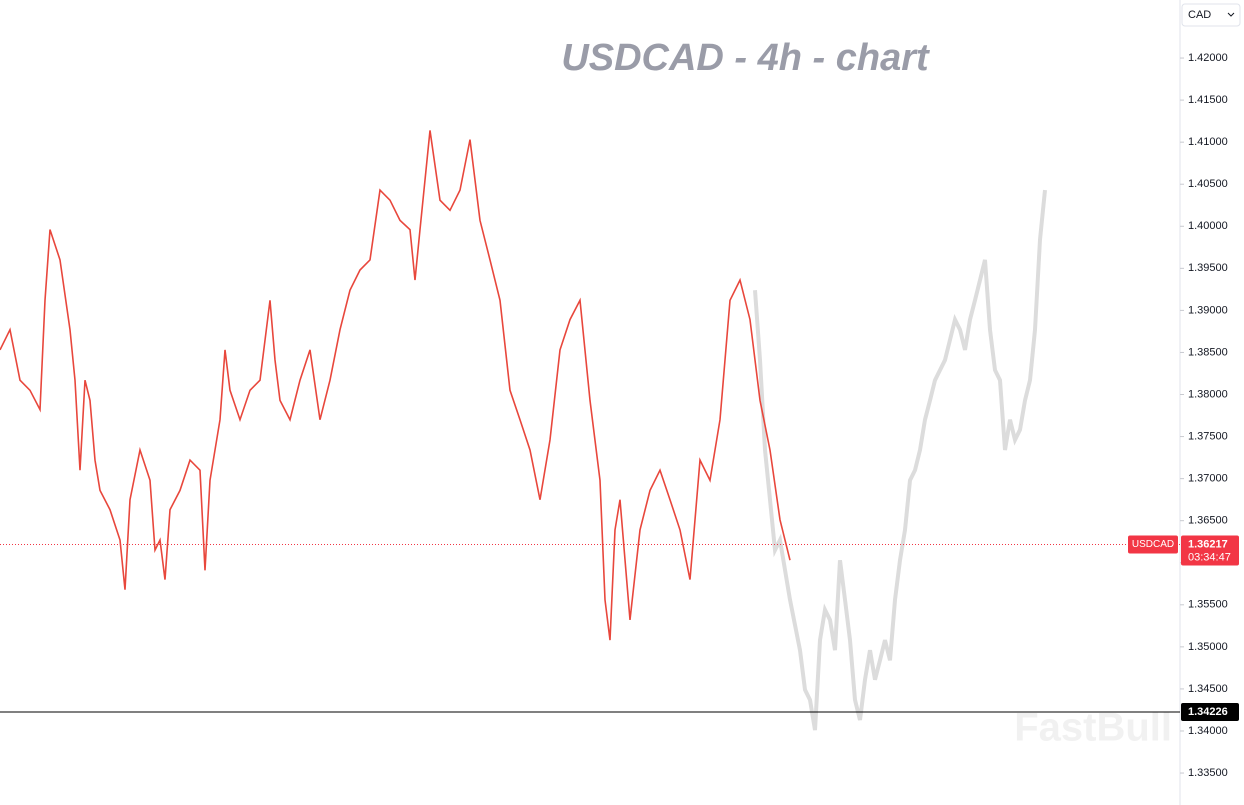  I want to click on chart-title: USDCAD - 4h - chart, so click(745, 58).